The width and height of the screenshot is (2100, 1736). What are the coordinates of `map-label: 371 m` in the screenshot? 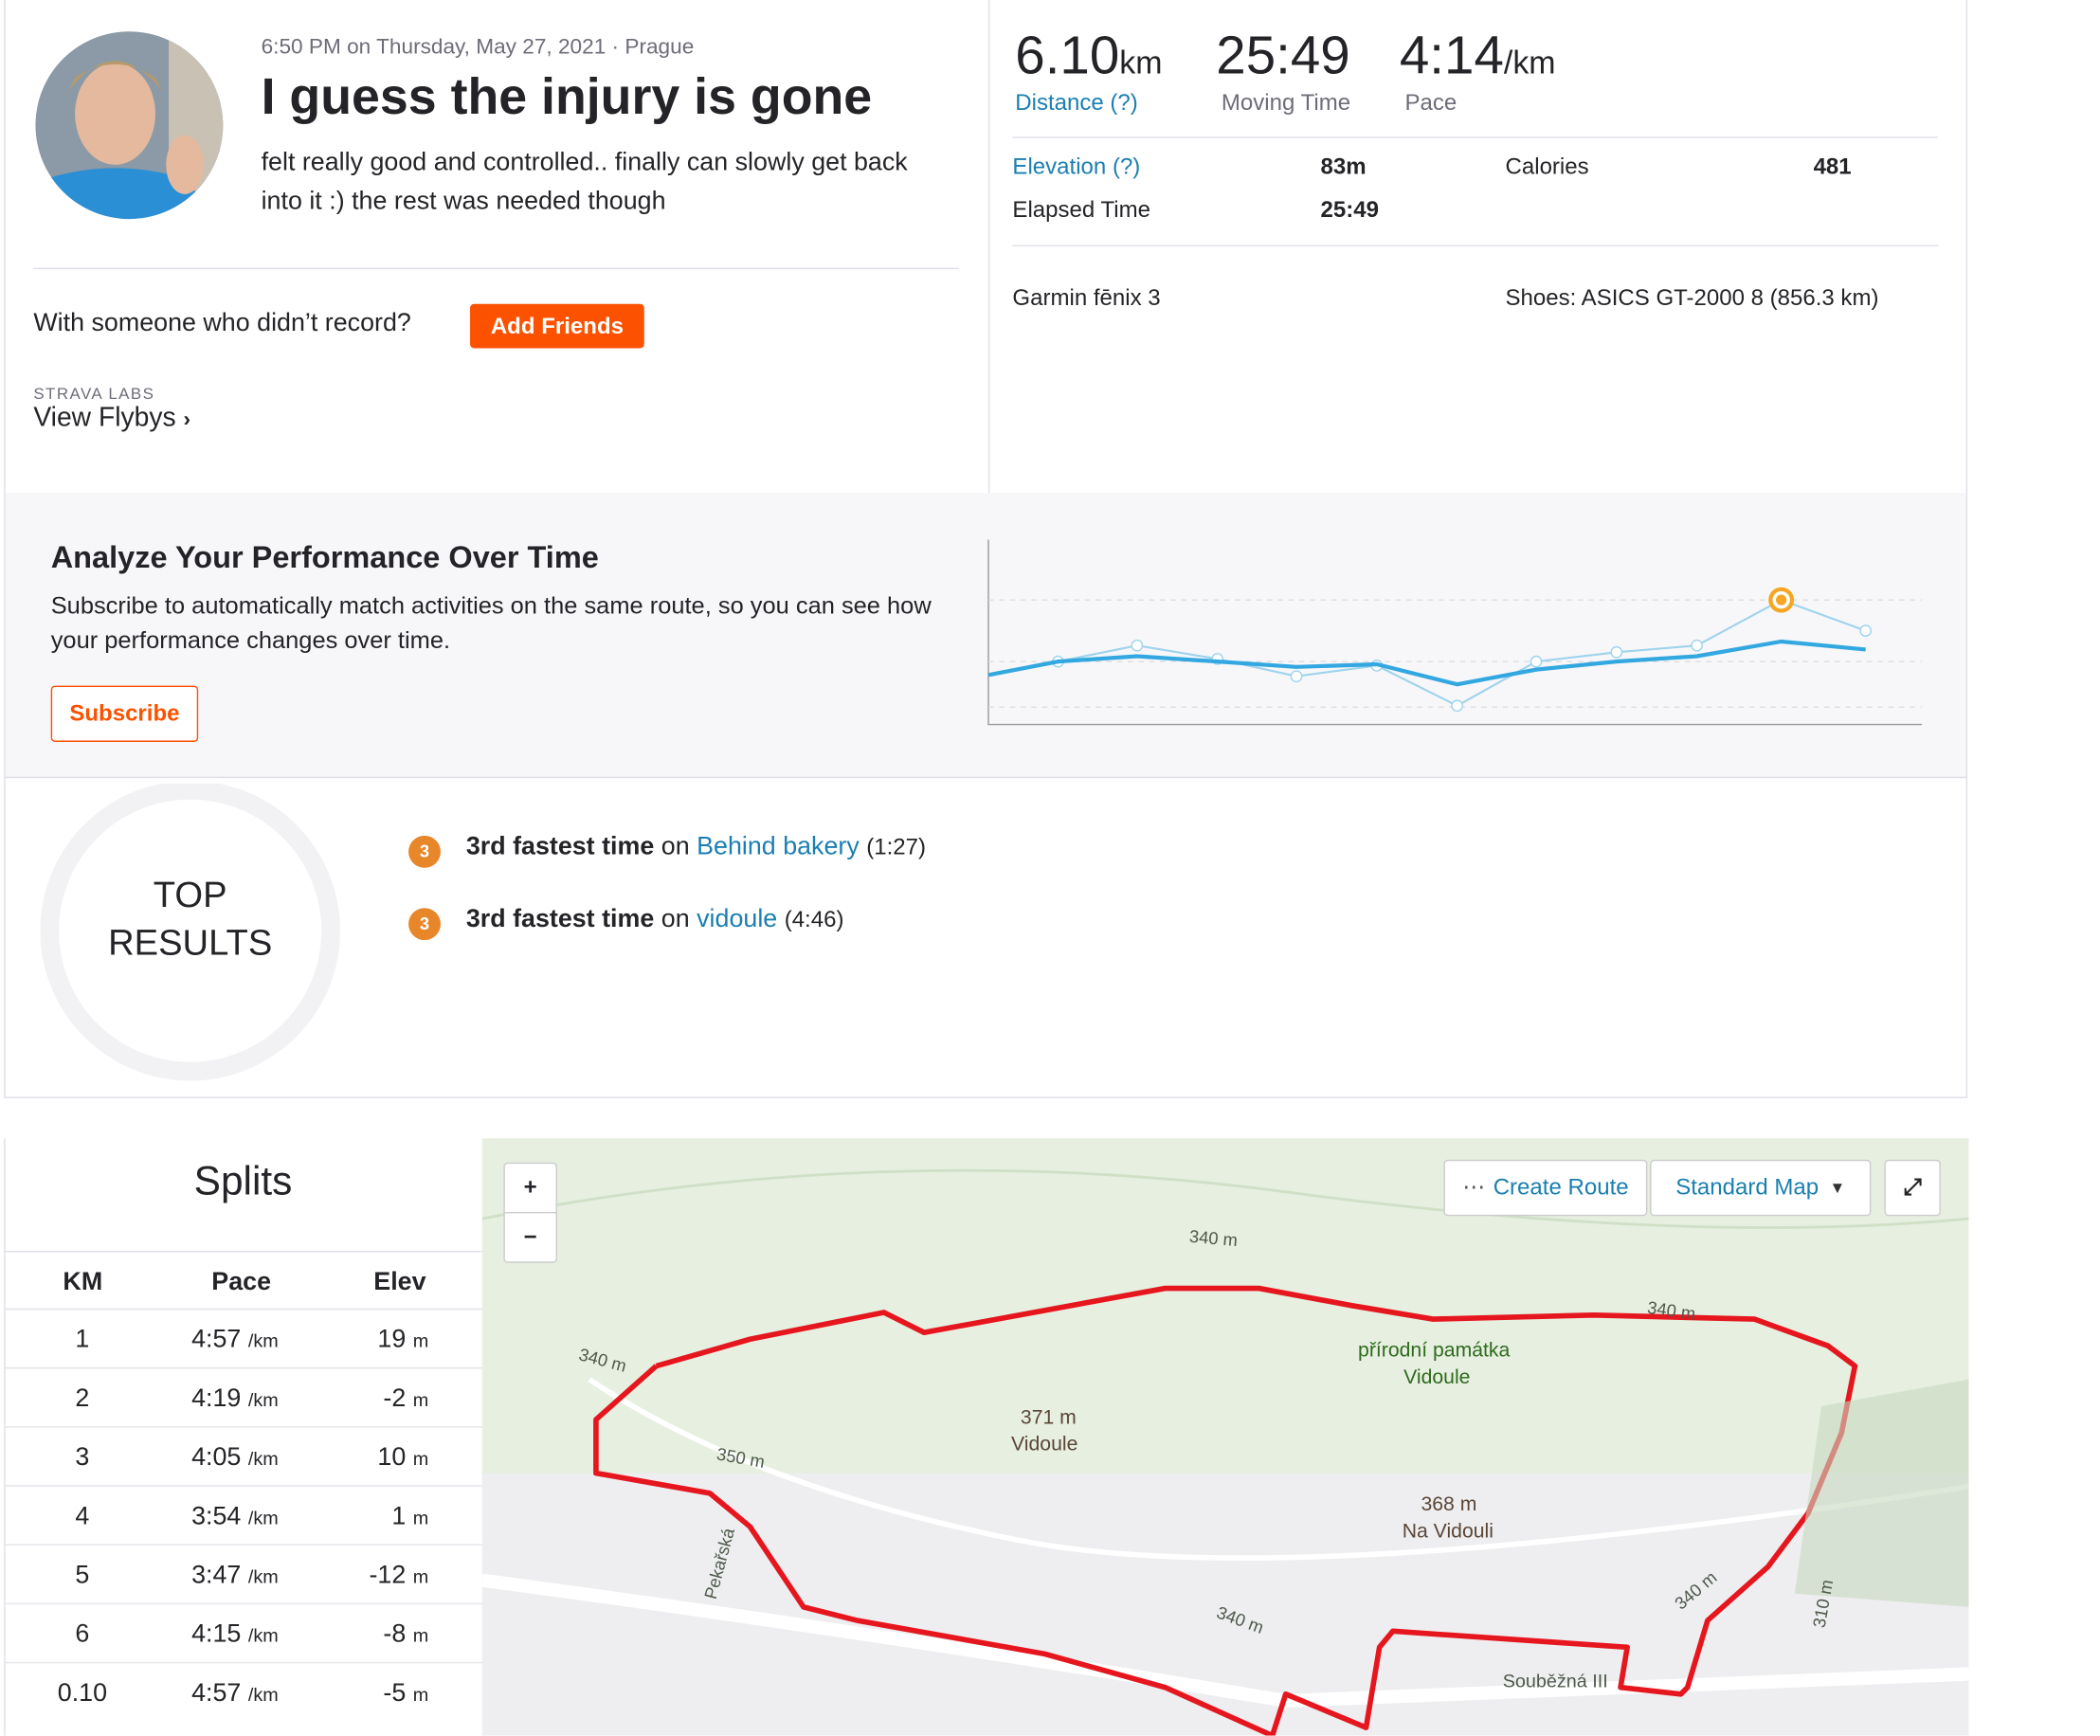 It's located at (1048, 1417).